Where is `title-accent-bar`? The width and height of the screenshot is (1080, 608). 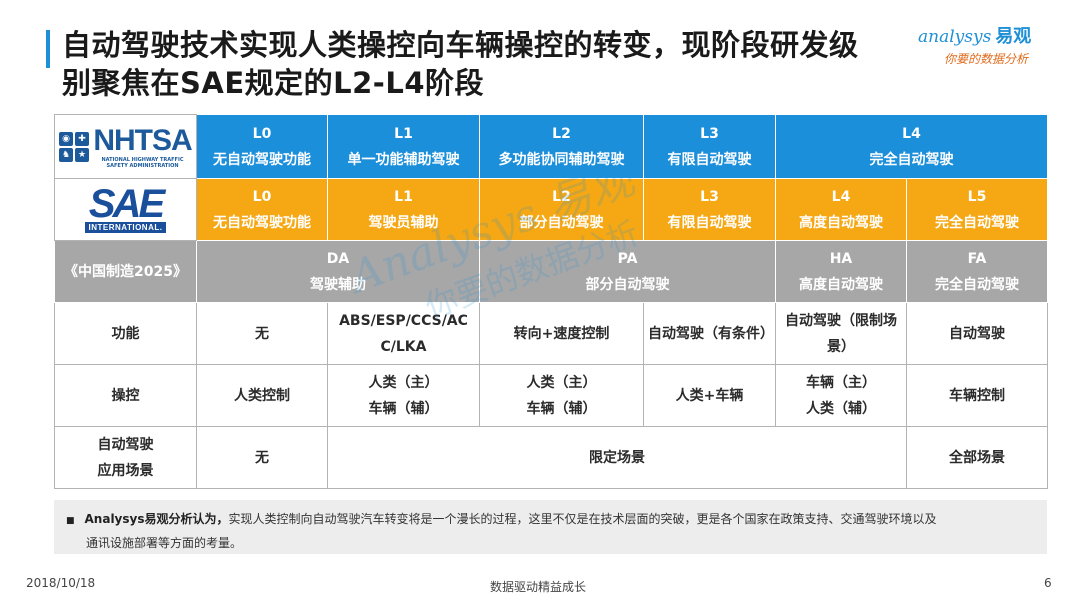
title-accent-bar is located at coordinates (48, 49).